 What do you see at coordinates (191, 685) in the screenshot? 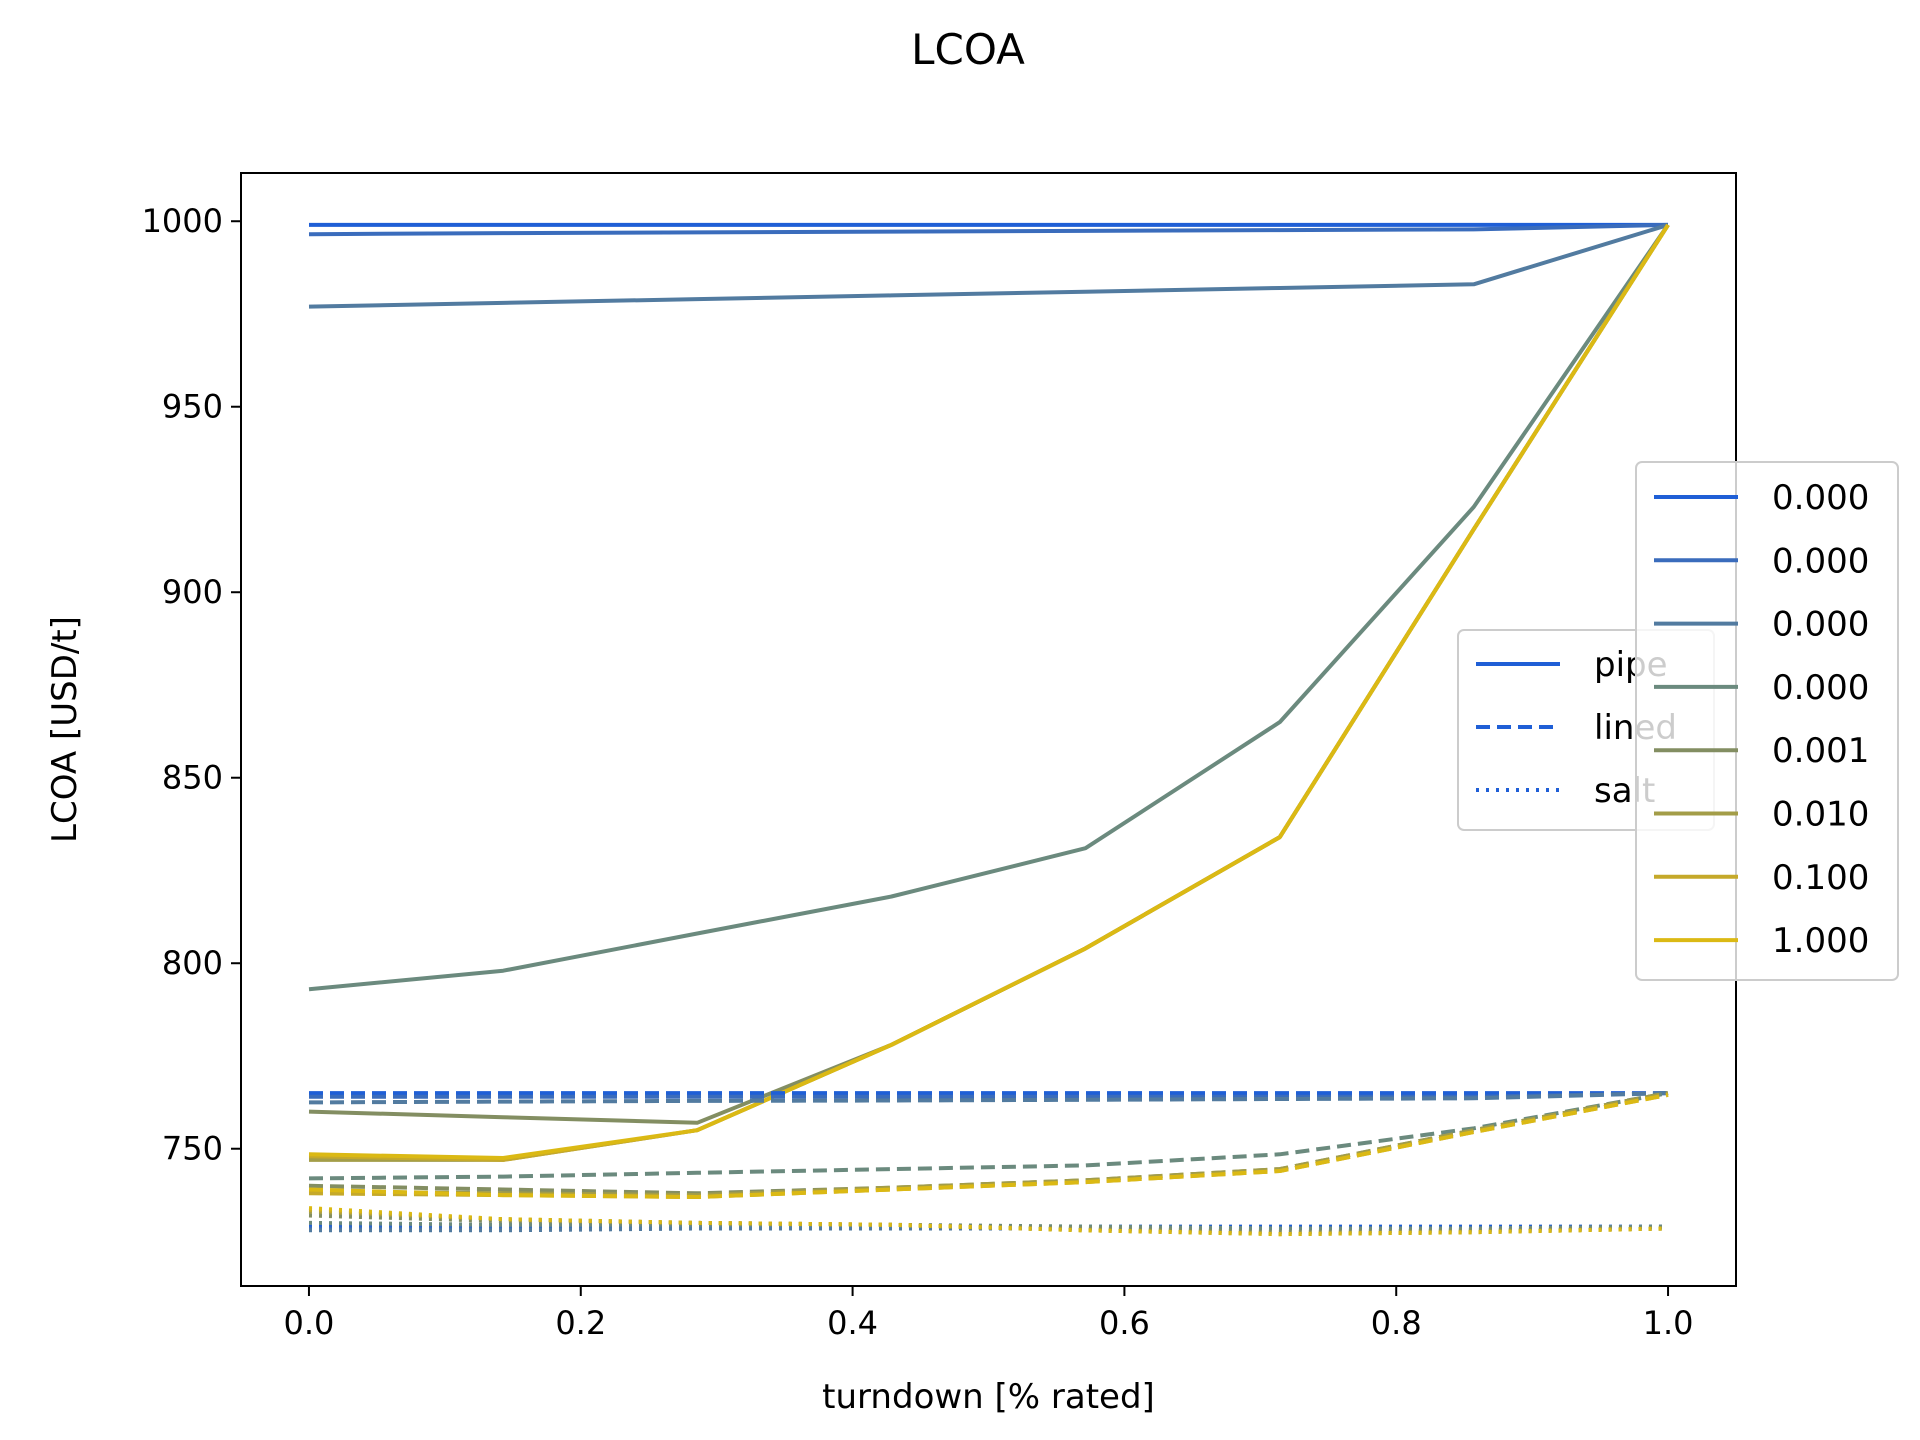
I see `y-axis: 750 800 850 900 950 1000` at bounding box center [191, 685].